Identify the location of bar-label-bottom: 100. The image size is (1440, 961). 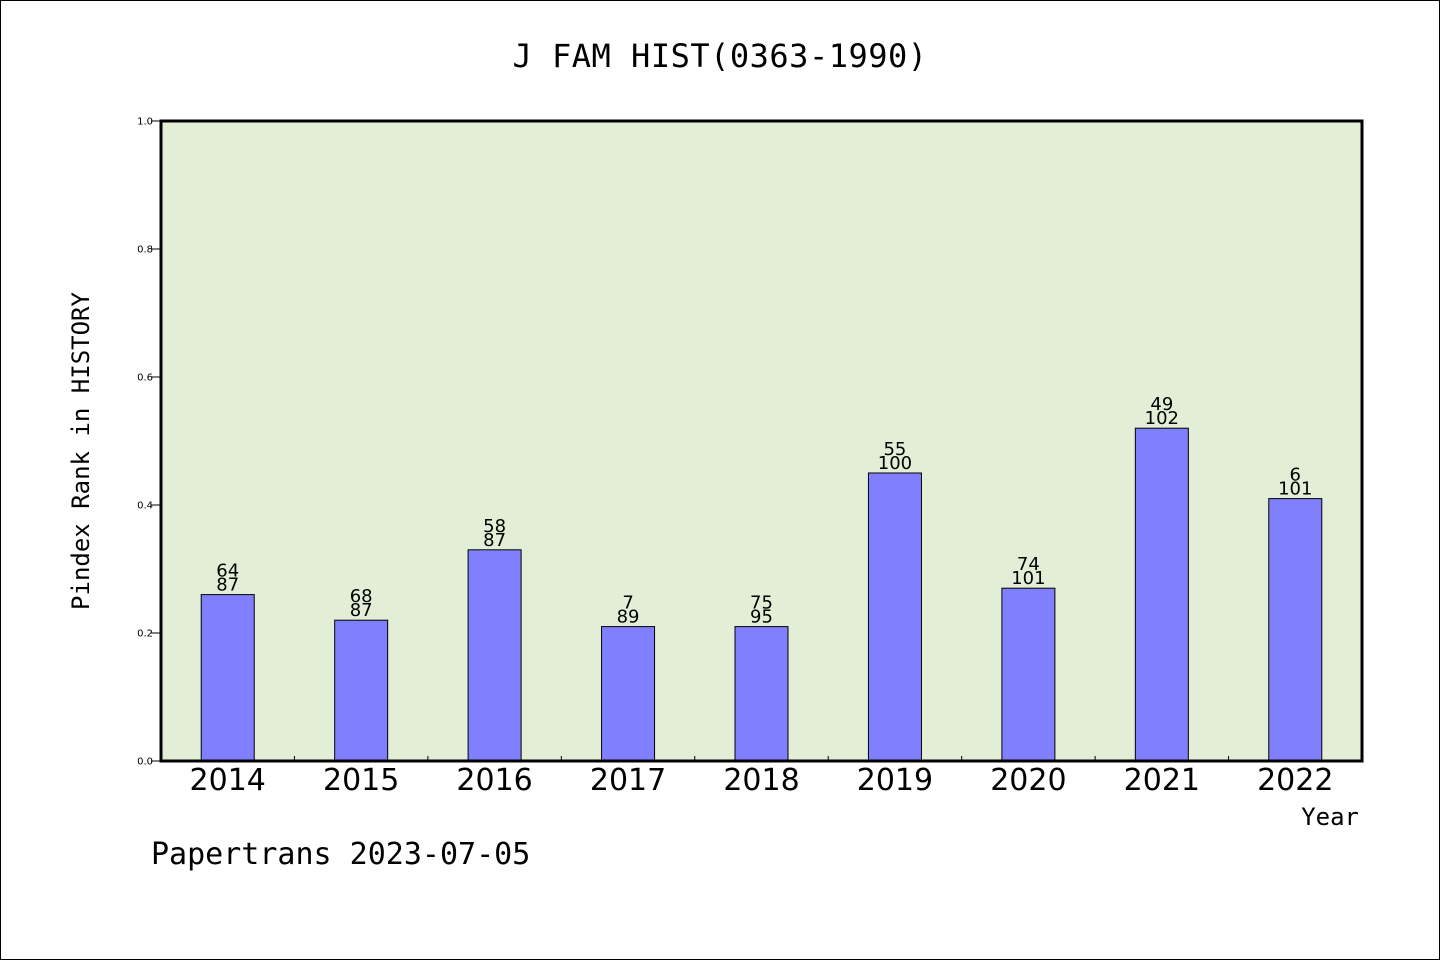
(895, 463).